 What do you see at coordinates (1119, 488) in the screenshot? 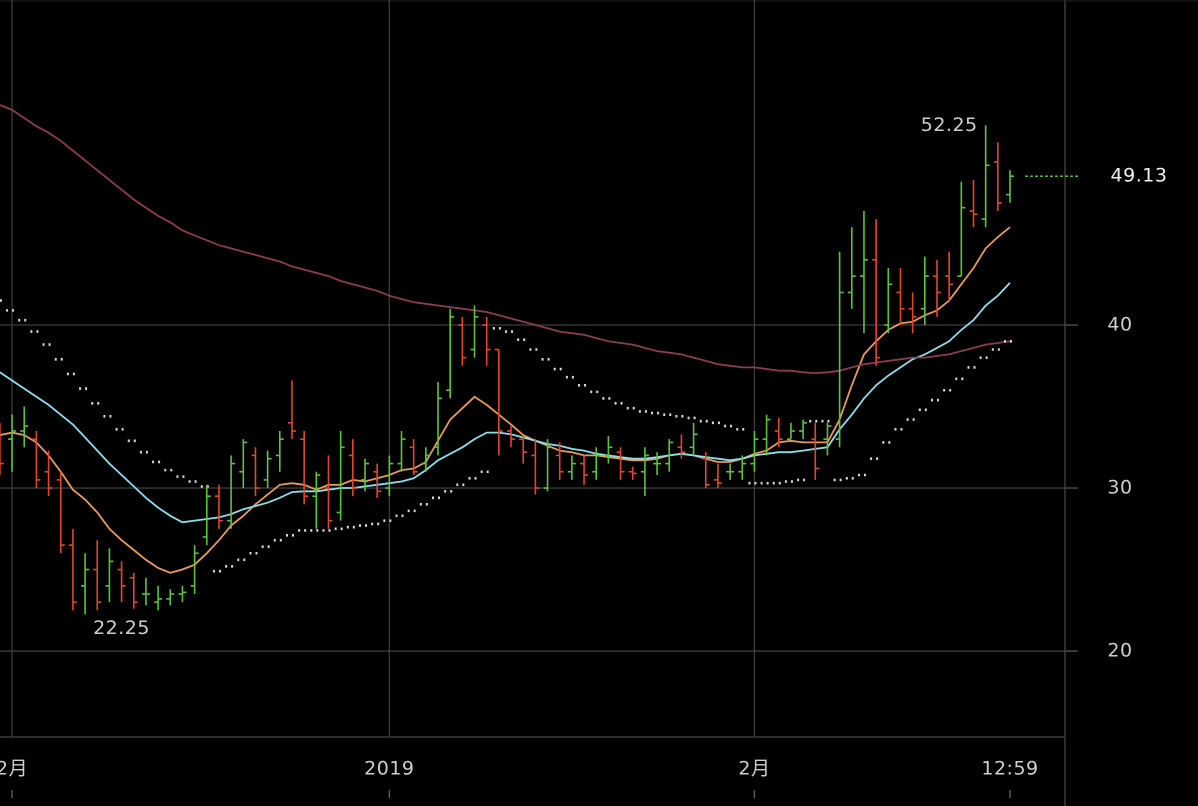
I see `y-tick-label: 30` at bounding box center [1119, 488].